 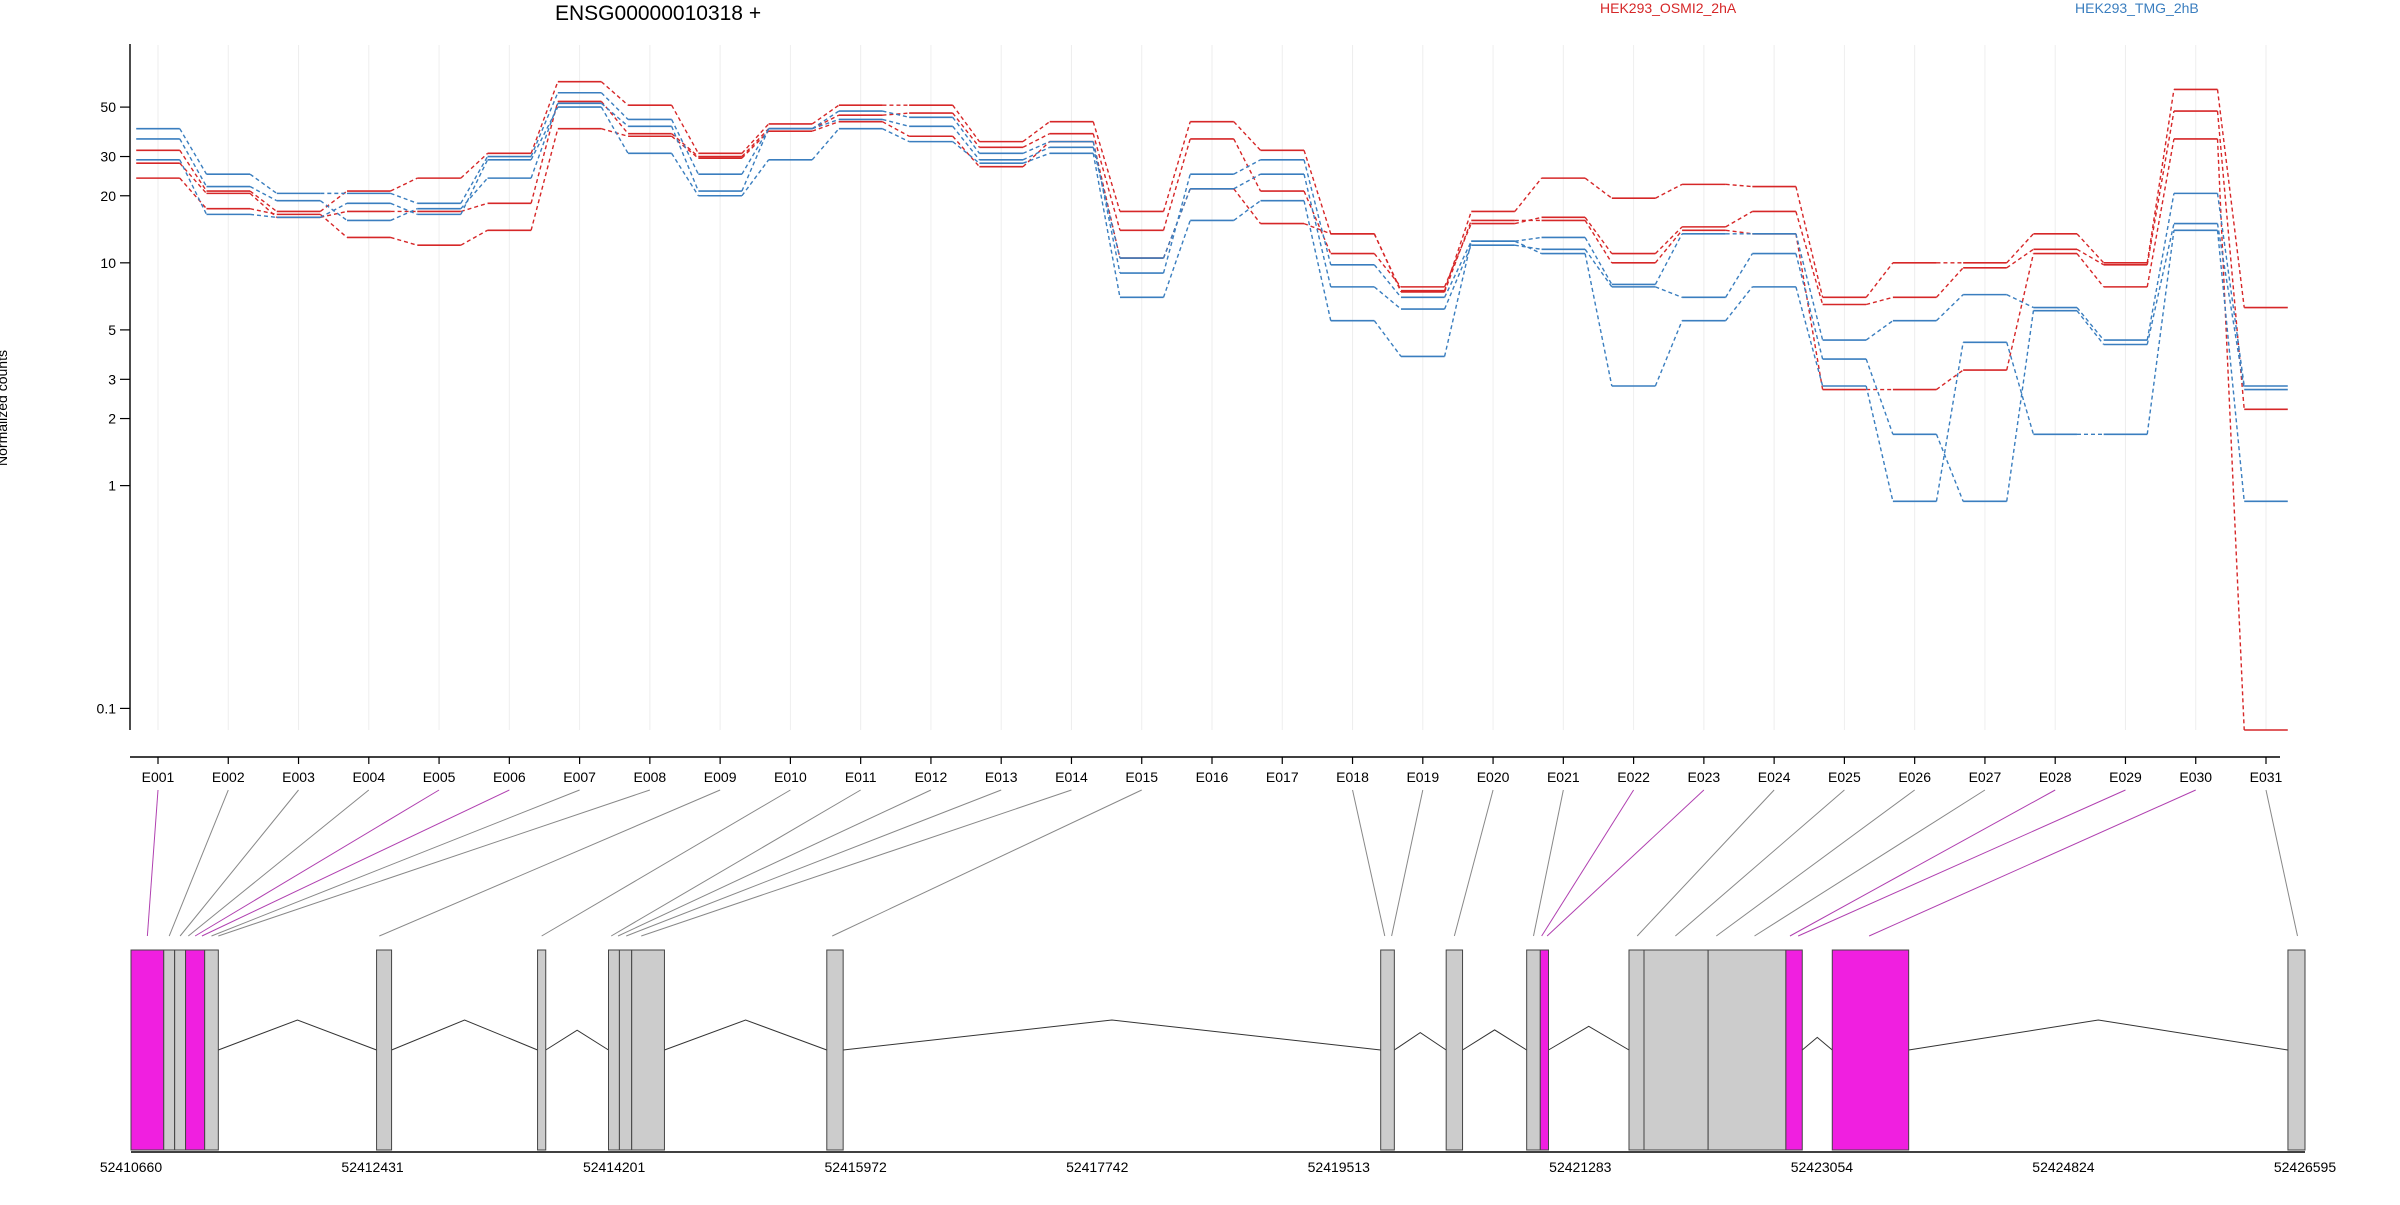 What do you see at coordinates (1097, 1167) in the screenshot?
I see `genomic-coordinate-label: 52417742` at bounding box center [1097, 1167].